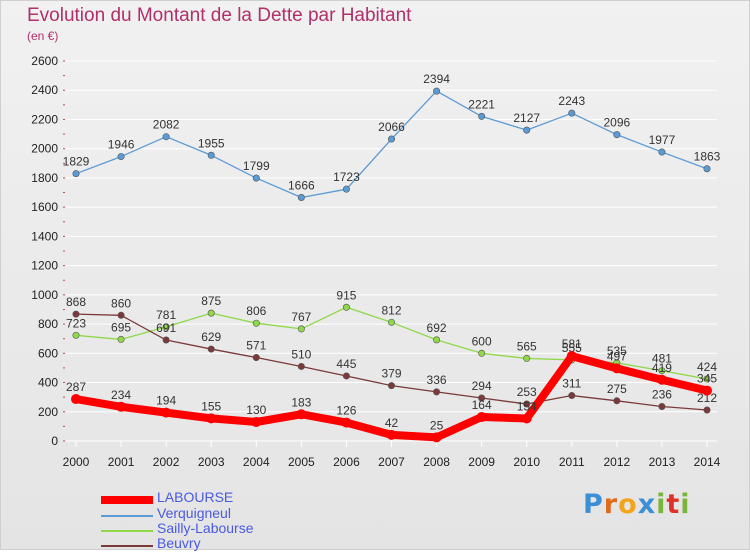 This screenshot has height=552, width=750. I want to click on y-tick-label: 0, so click(54, 441).